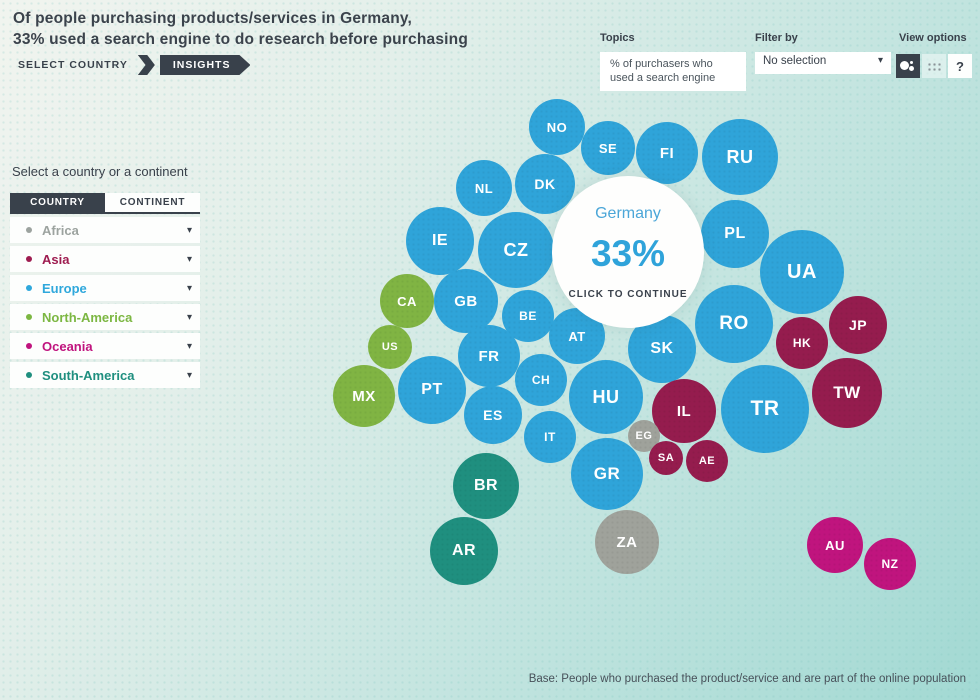 The width and height of the screenshot is (980, 700). Describe the element at coordinates (432, 390) in the screenshot. I see `country-bubble-pt: PT` at that location.